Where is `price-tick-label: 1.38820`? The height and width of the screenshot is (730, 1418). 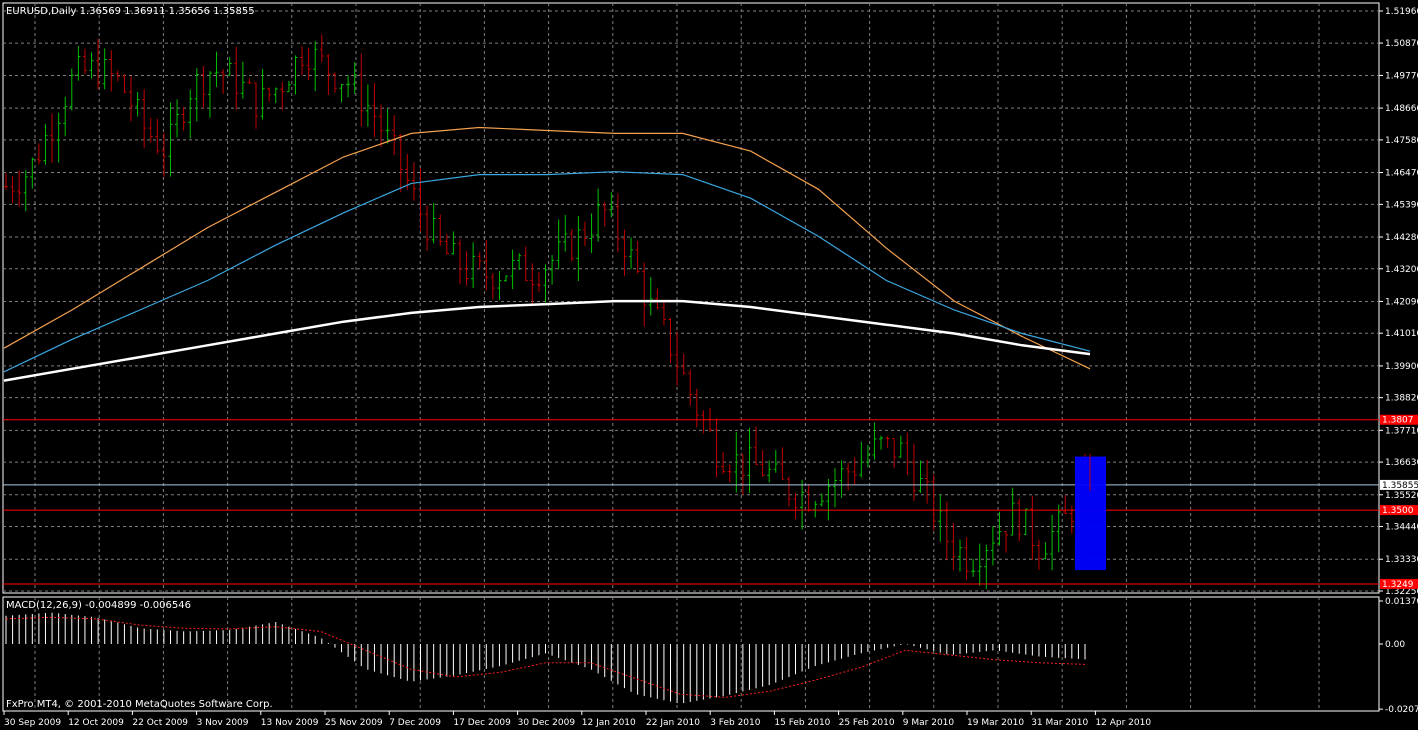 price-tick-label: 1.38820 is located at coordinates (1401, 399).